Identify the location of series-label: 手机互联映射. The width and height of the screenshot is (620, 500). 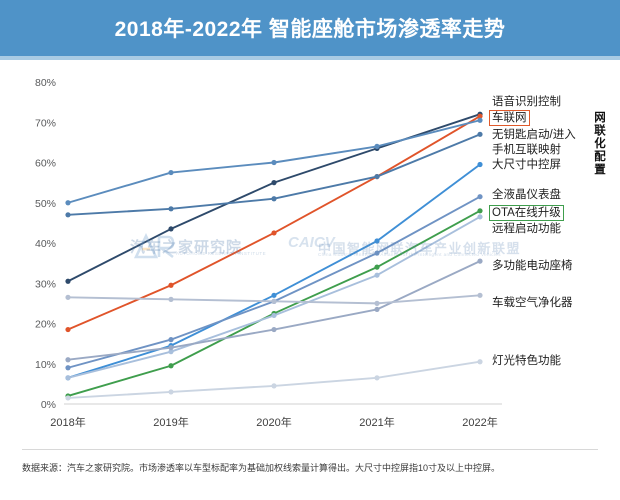
(526, 150).